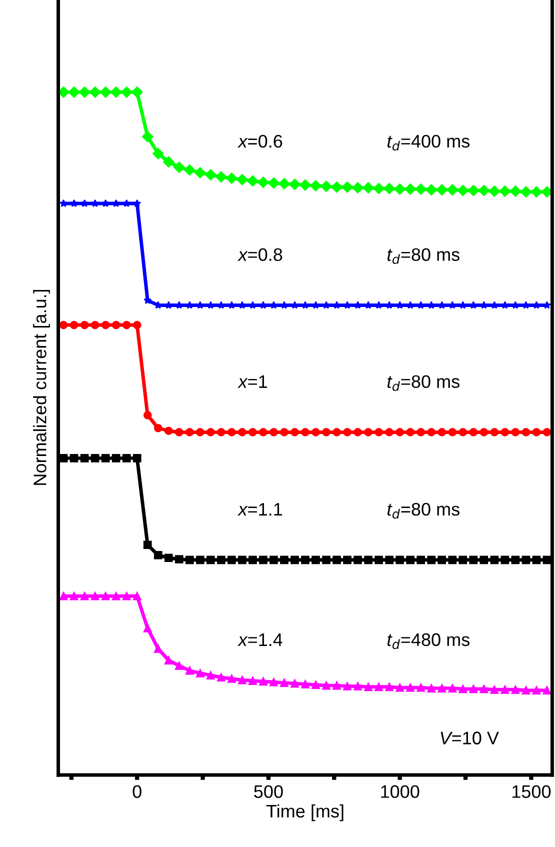 The width and height of the screenshot is (555, 847). Describe the element at coordinates (305, 813) in the screenshot. I see `x-axis-title: Time [ms]` at that location.